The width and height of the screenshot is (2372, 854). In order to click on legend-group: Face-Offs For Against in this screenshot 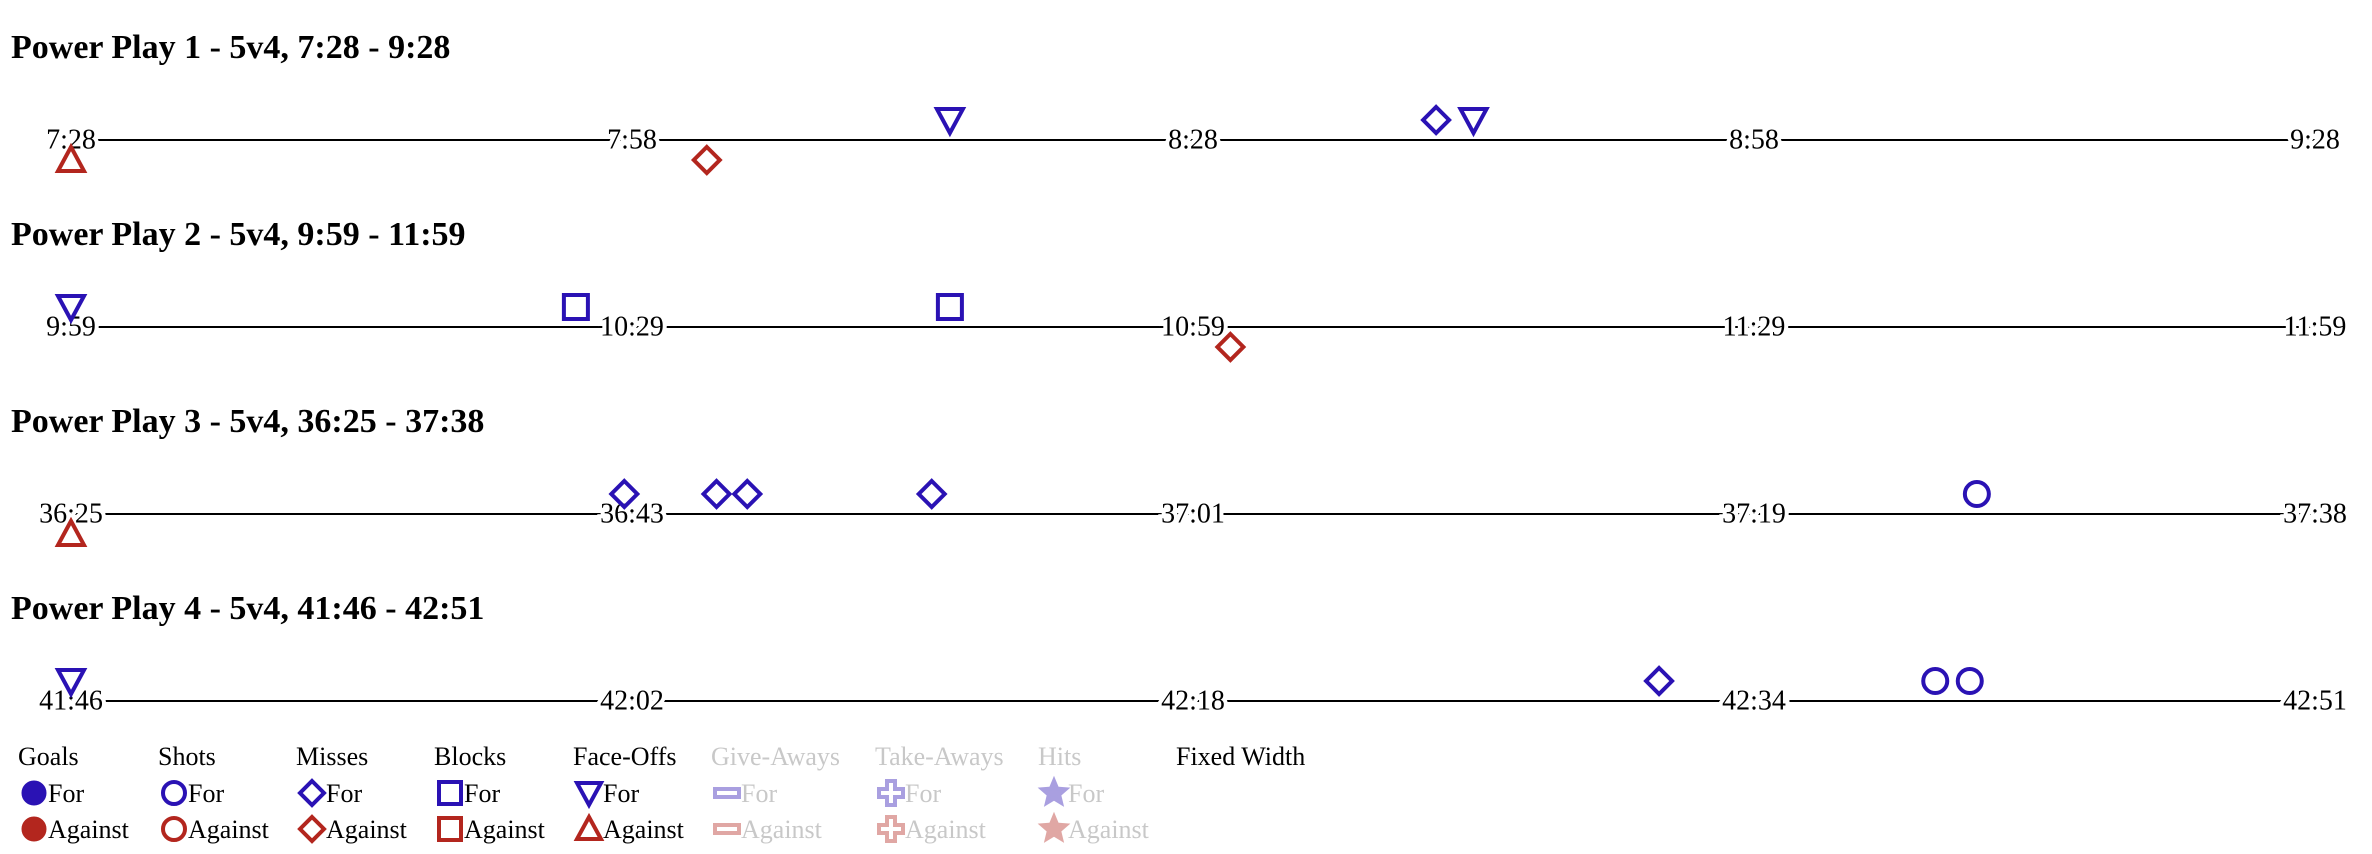, I will do `click(629, 793)`.